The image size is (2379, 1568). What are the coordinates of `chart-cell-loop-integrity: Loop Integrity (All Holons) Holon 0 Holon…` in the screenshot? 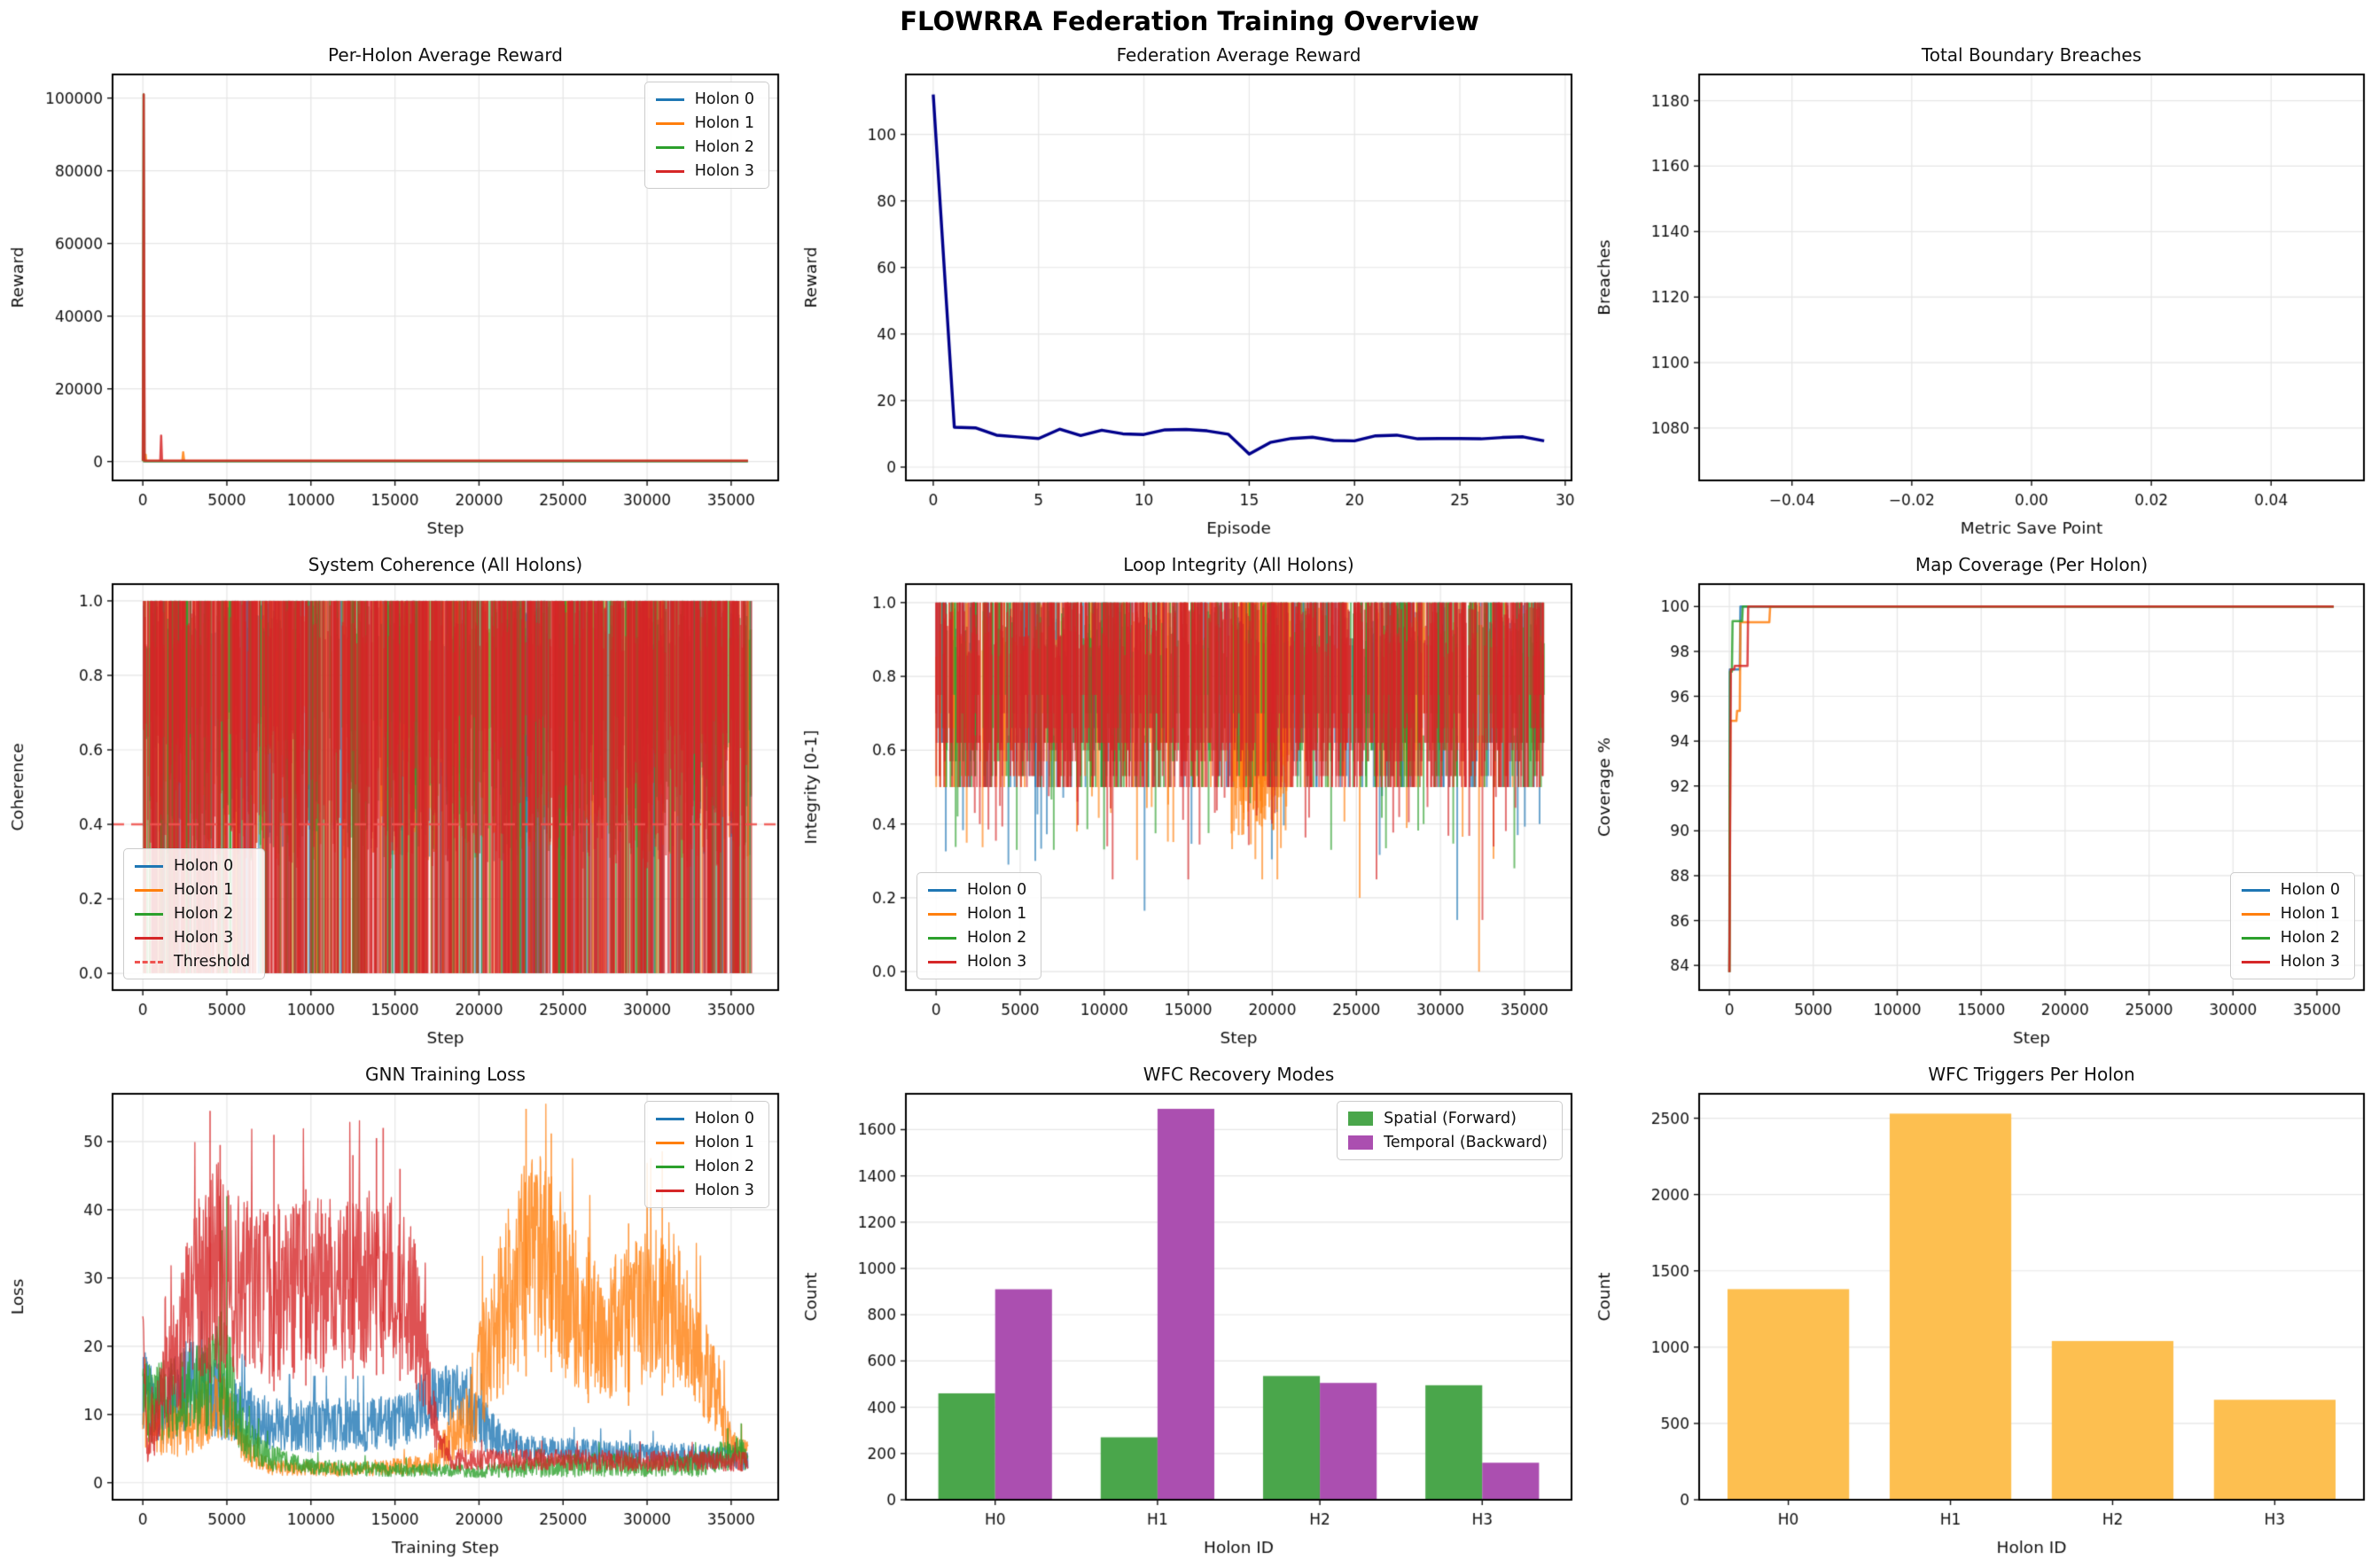 It's located at (1190, 803).